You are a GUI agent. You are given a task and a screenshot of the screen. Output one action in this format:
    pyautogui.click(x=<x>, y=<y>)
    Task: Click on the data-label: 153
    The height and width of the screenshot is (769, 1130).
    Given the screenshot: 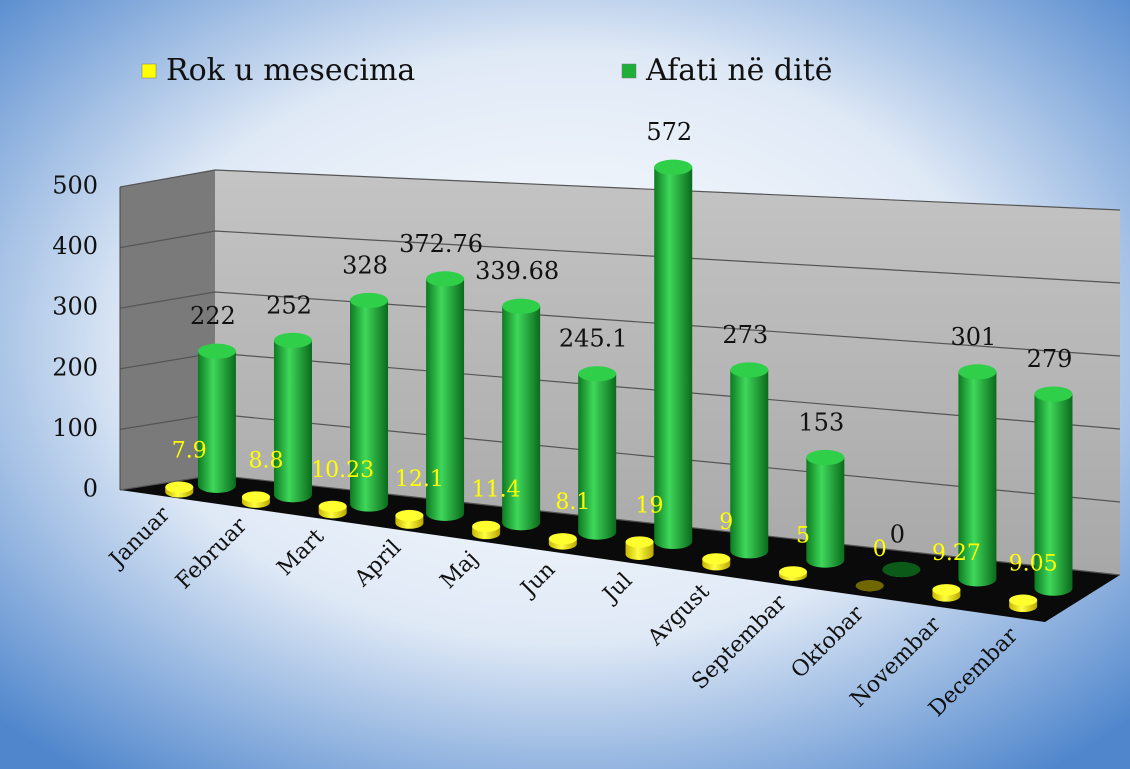 What is the action you would take?
    pyautogui.click(x=821, y=422)
    